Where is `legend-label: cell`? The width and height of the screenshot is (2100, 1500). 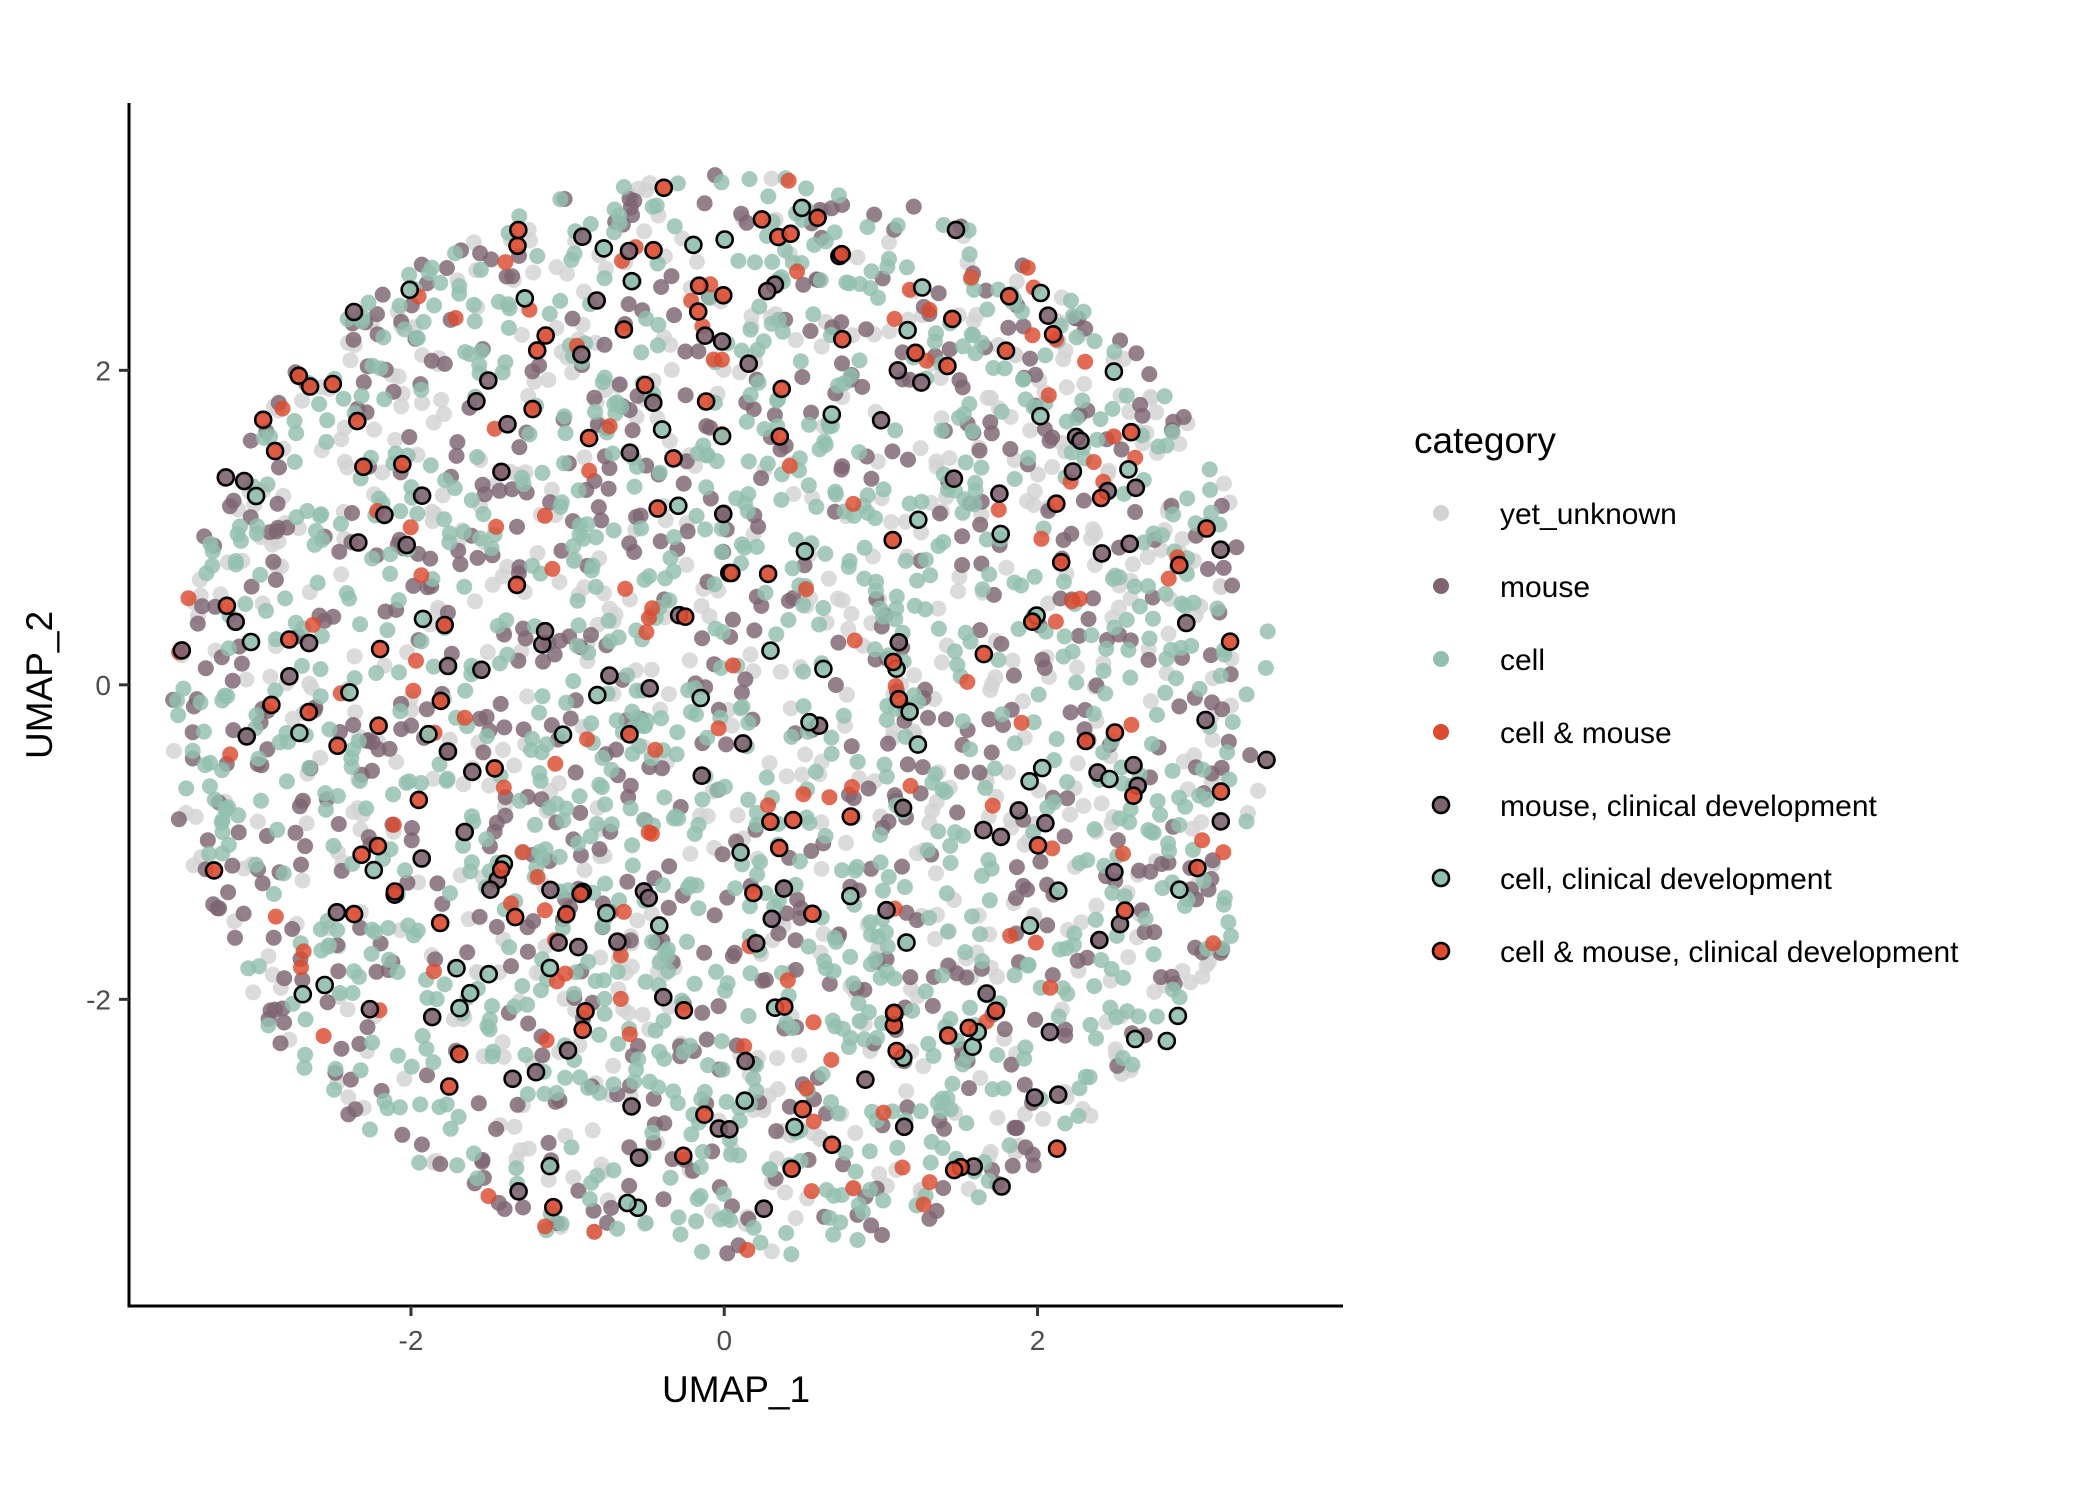
legend-label: cell is located at coordinates (1522, 660).